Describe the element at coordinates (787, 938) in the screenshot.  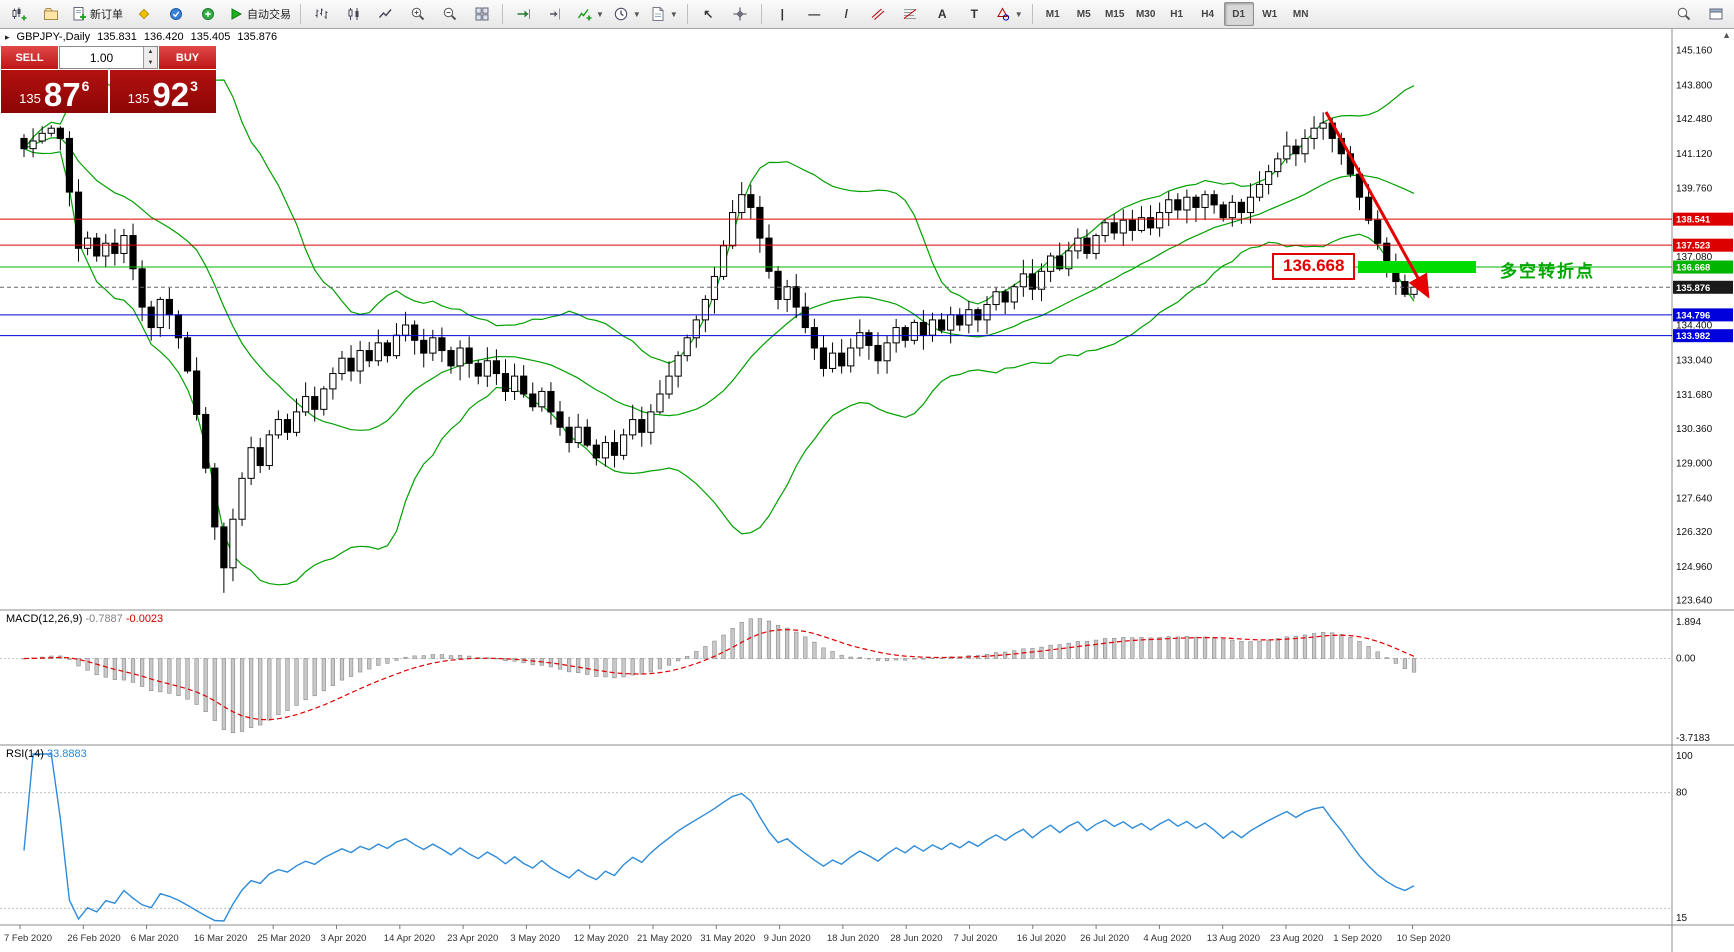
I see `svg-text: 9 Jun 2020` at that location.